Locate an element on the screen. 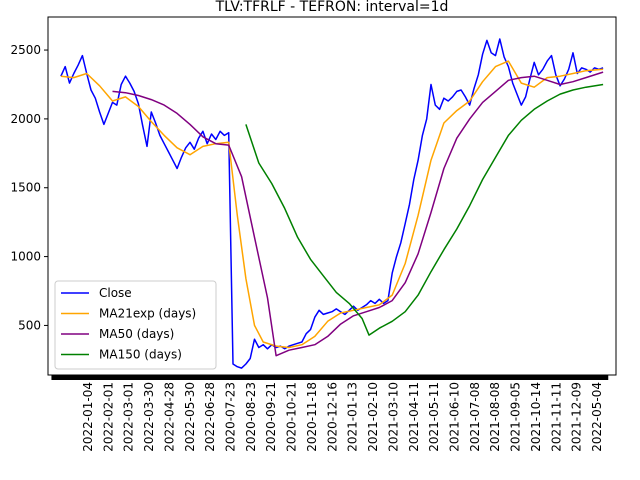 The image size is (640, 480). y-axis: 500 1000 1500 2000 2500 is located at coordinates (29, 187).